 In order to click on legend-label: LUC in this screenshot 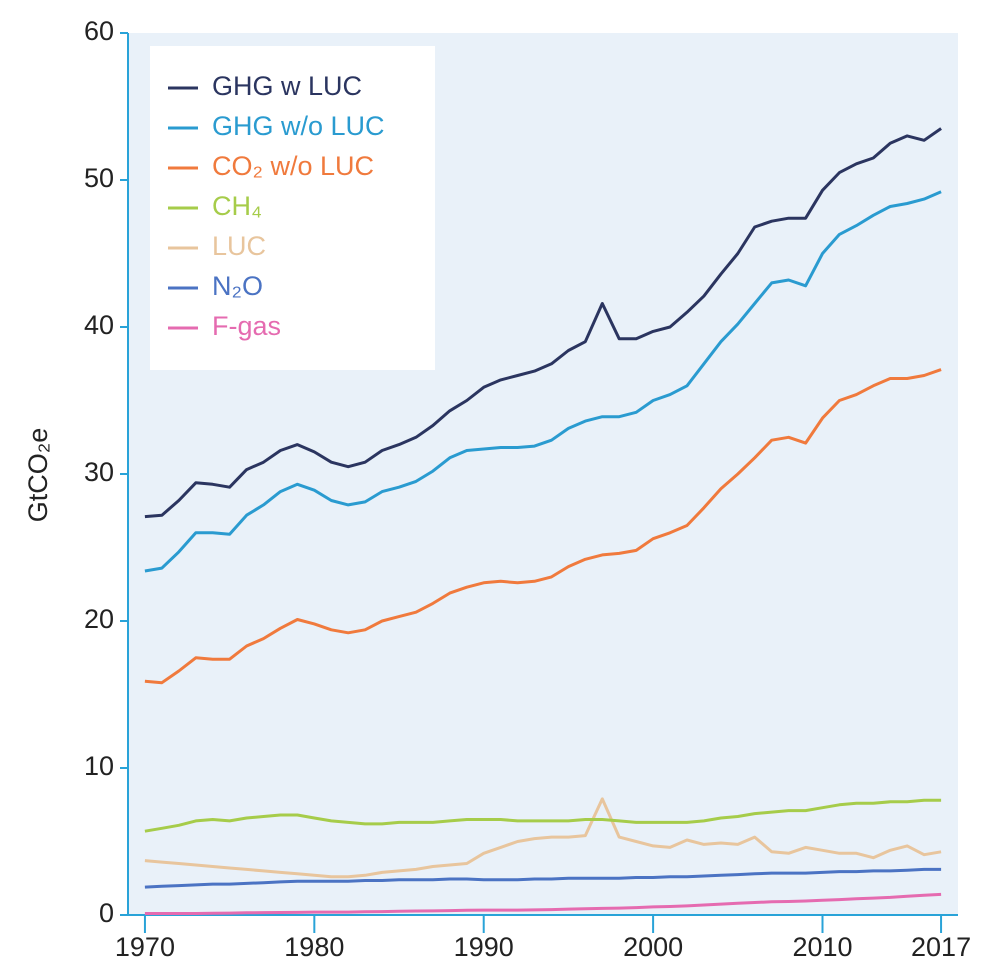, I will do `click(239, 246)`.